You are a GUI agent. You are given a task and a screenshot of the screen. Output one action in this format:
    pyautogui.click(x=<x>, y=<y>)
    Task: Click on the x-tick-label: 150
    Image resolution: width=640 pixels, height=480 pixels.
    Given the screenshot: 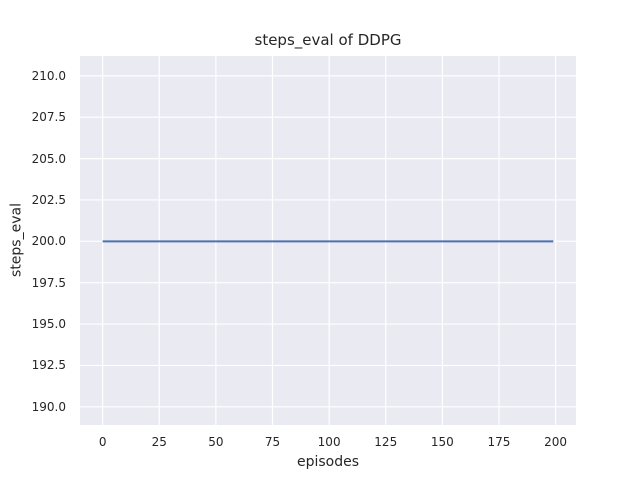 What is the action you would take?
    pyautogui.click(x=442, y=442)
    